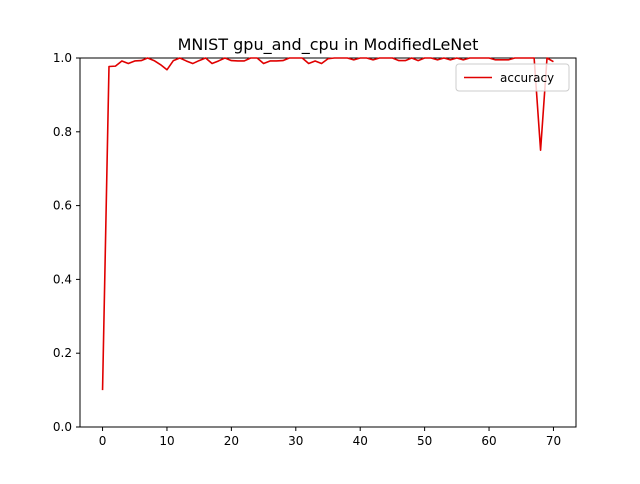 This screenshot has height=484, width=640. What do you see at coordinates (103, 441) in the screenshot?
I see `x-tick-label: 0` at bounding box center [103, 441].